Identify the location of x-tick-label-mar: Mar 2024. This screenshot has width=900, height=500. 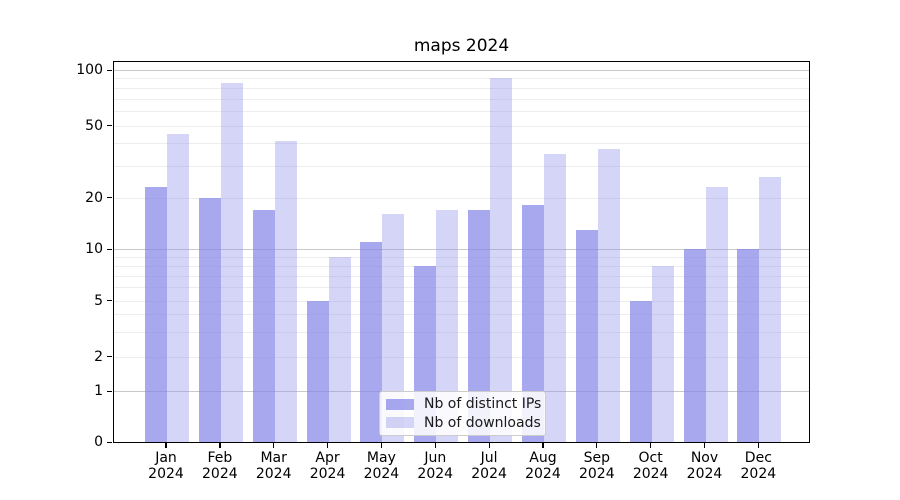
(273, 466).